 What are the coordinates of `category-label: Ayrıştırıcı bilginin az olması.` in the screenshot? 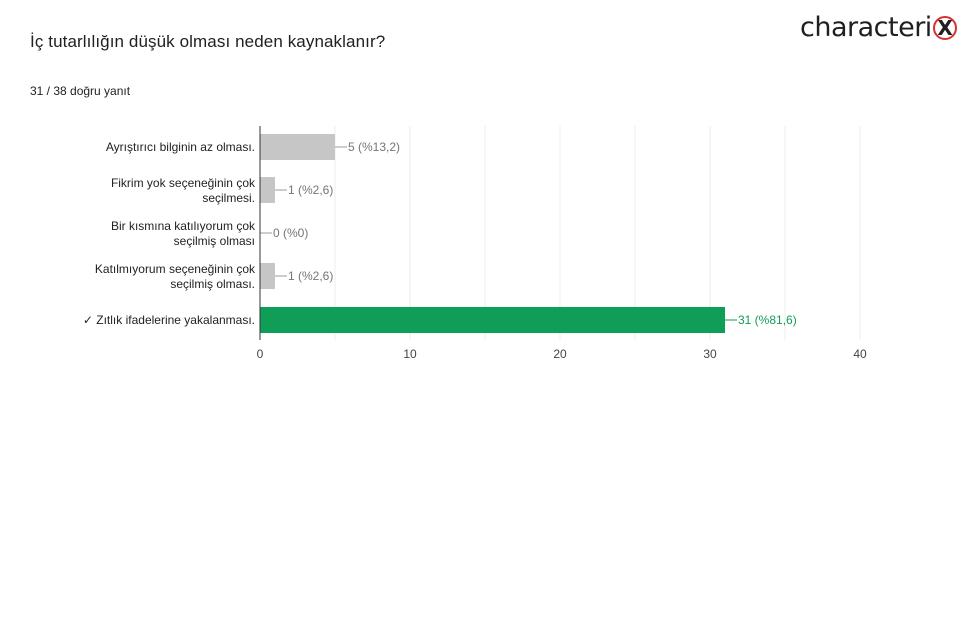 It's located at (180, 147).